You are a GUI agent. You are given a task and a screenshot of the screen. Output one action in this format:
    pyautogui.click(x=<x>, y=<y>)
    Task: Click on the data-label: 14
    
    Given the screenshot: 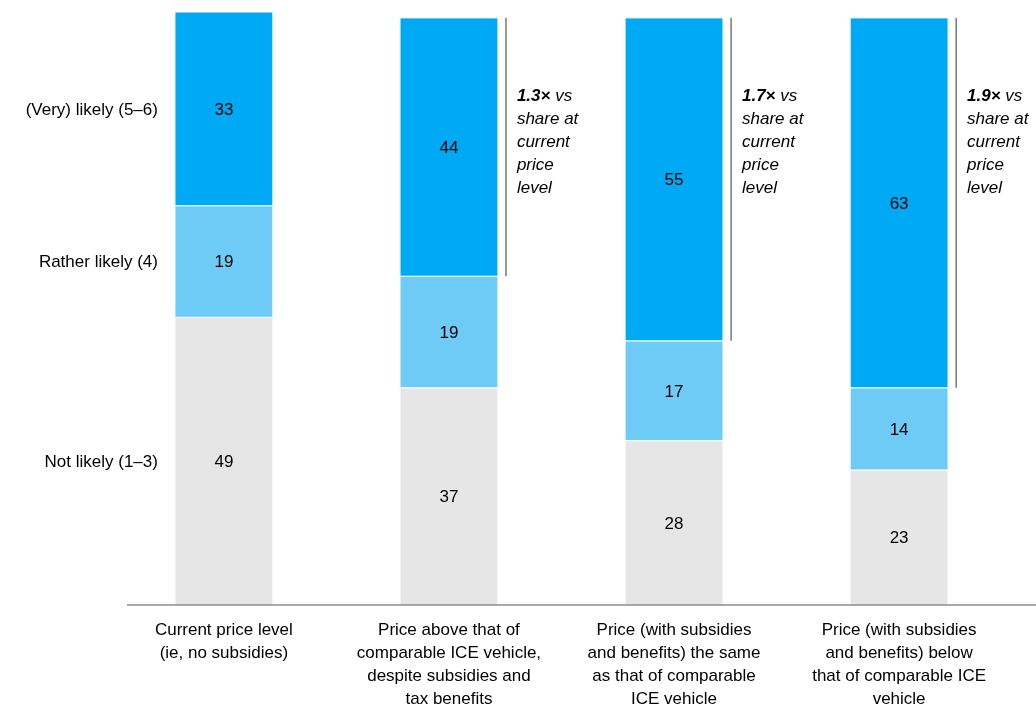 What is the action you would take?
    pyautogui.click(x=899, y=429)
    